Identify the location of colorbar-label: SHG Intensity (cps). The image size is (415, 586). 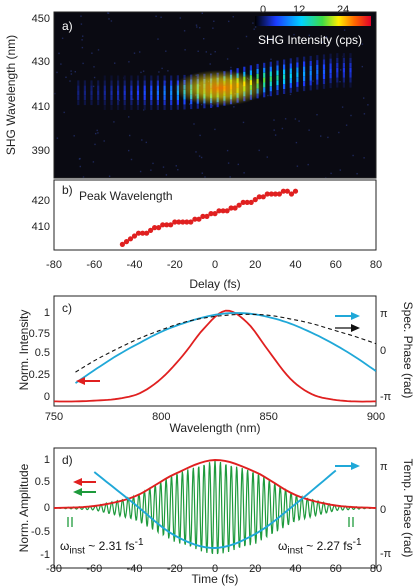
(310, 40).